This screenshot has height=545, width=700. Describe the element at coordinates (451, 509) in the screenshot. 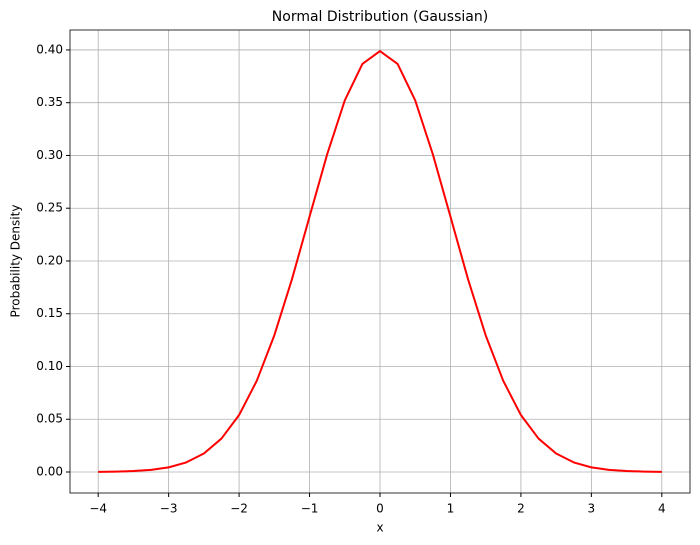

I see `x-tick-label: 1` at that location.